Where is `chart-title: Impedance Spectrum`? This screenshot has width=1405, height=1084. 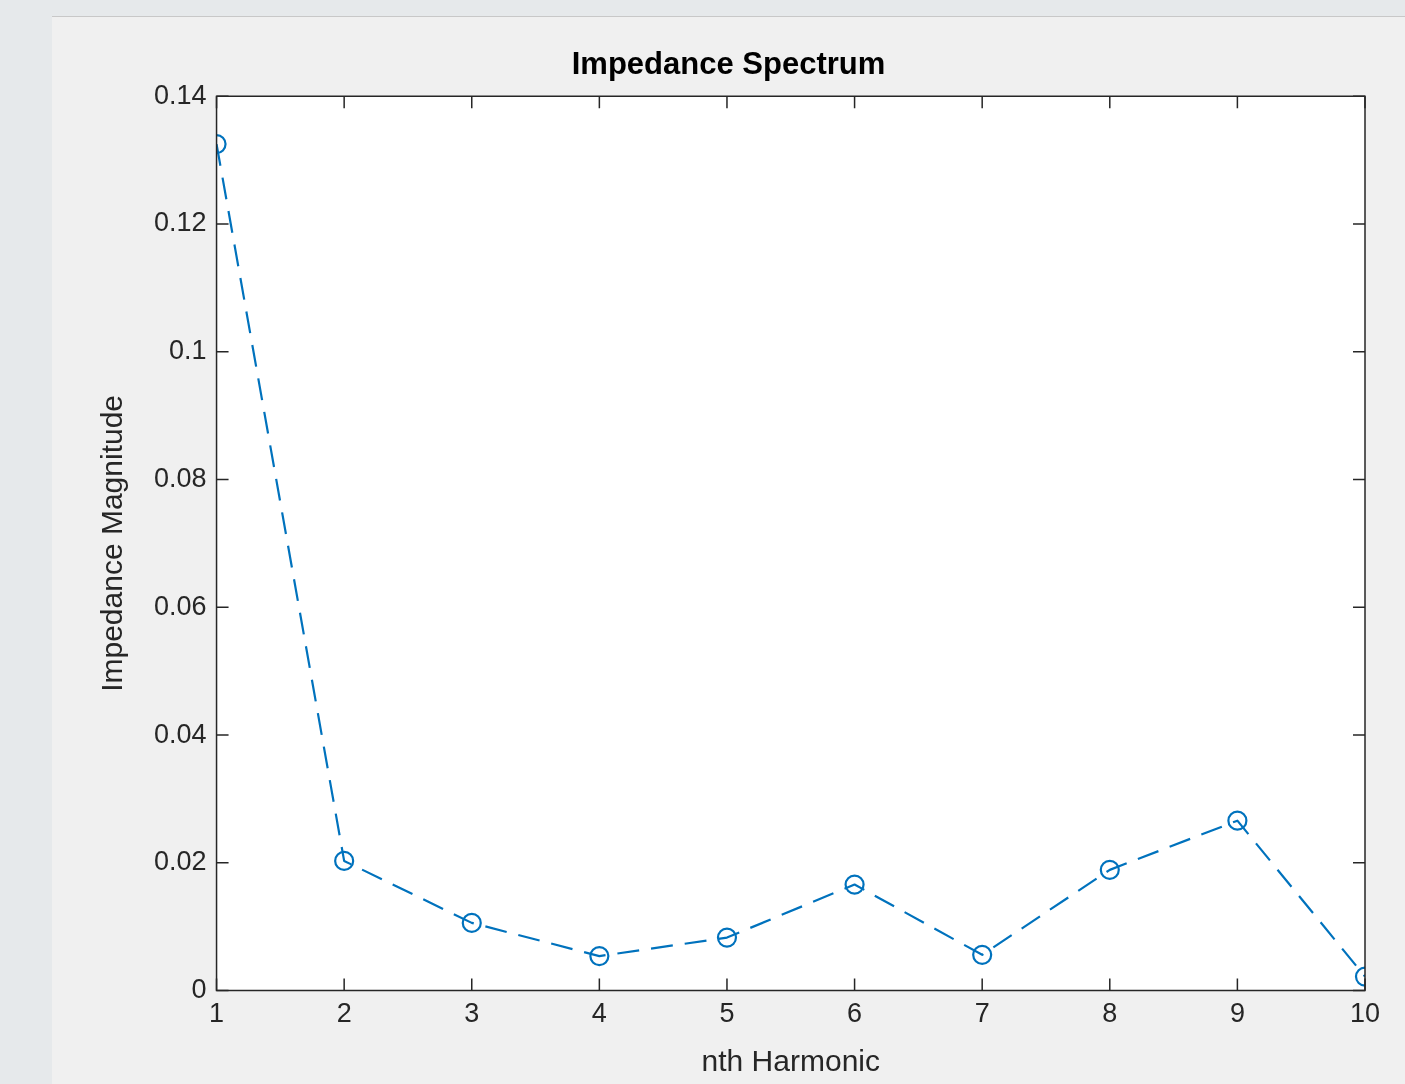 chart-title: Impedance Spectrum is located at coordinates (728, 64).